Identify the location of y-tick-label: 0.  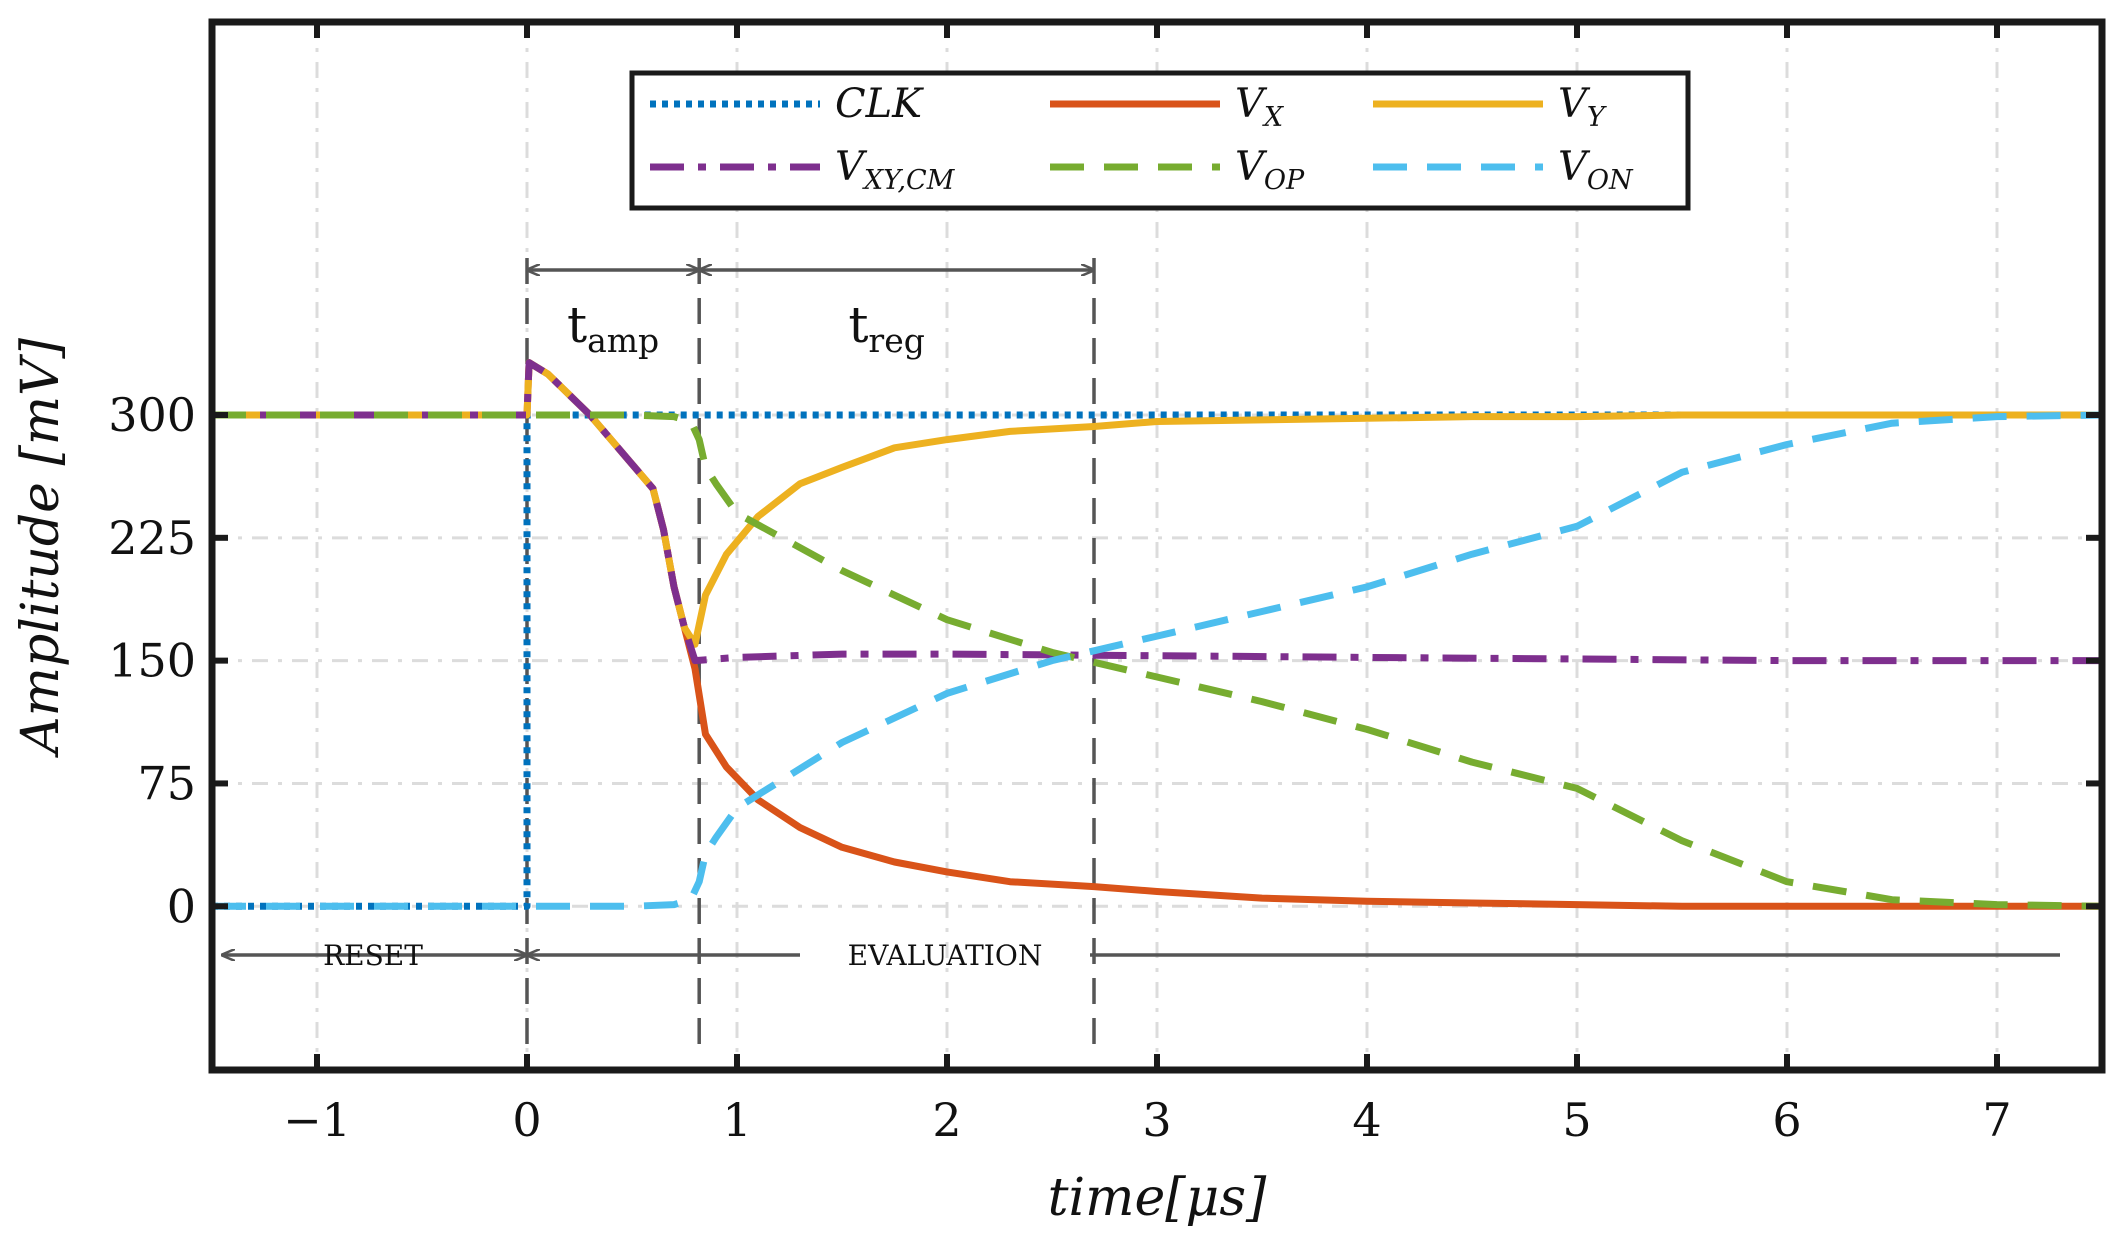
(181, 906).